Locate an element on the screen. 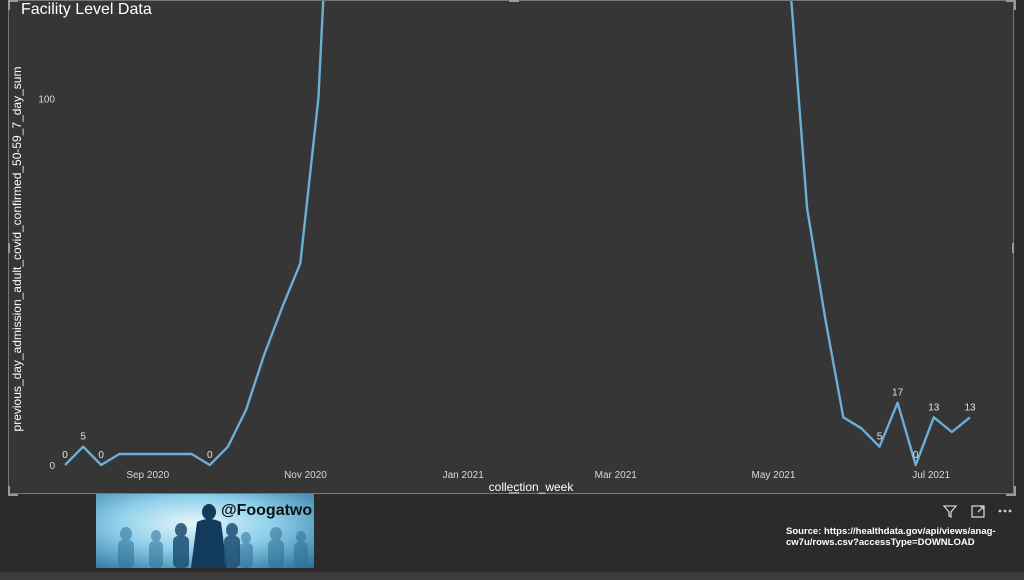  x-tick-label: Nov 2020 is located at coordinates (305, 475).